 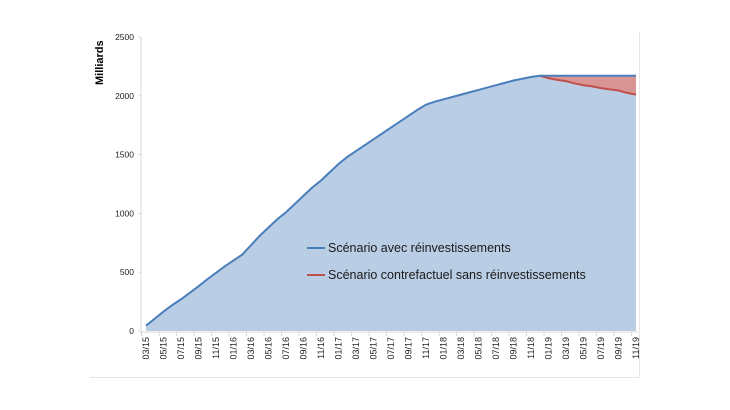 I want to click on x-tick-label: 01/19, so click(x=549, y=348).